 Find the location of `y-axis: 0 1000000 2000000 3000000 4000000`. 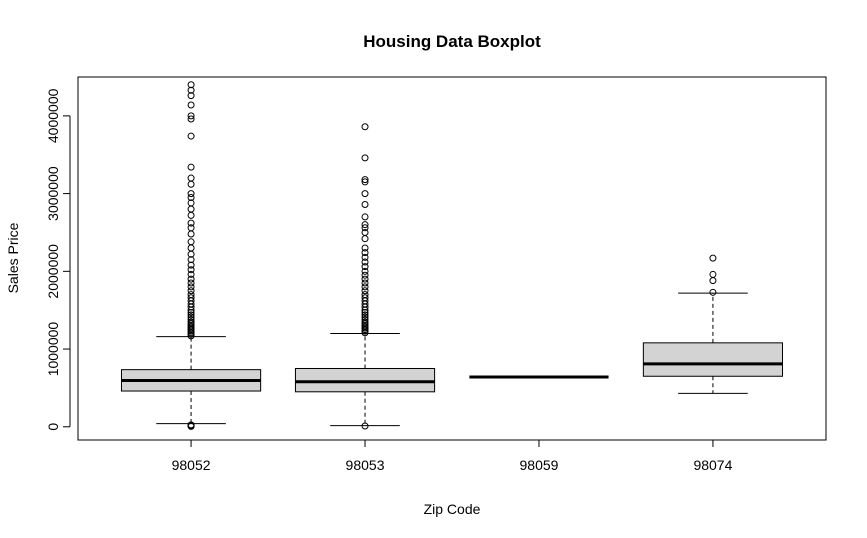

y-axis: 0 1000000 2000000 3000000 4000000 is located at coordinates (58, 259).